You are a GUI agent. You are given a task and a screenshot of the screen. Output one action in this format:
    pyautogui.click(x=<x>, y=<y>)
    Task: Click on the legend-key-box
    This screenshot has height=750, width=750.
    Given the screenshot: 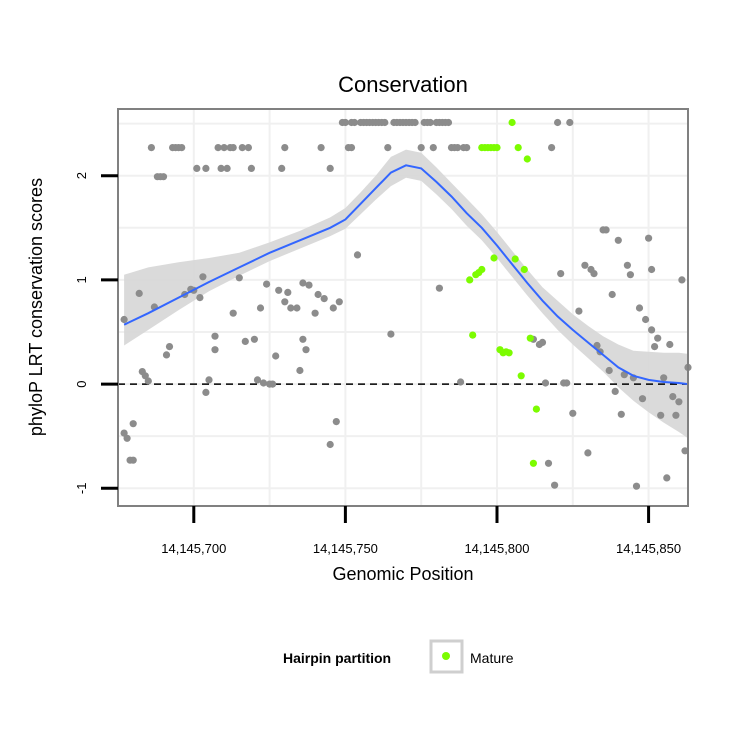 What is the action you would take?
    pyautogui.click(x=446, y=656)
    